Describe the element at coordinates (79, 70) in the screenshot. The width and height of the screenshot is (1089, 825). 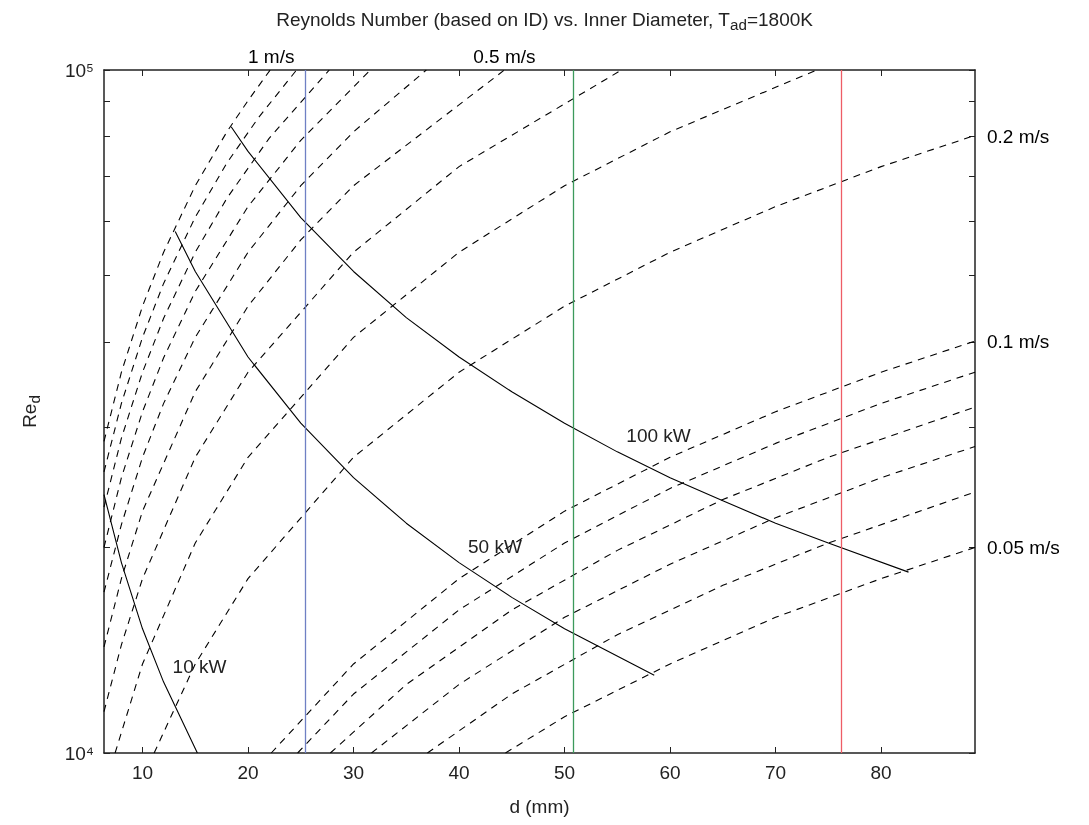
I see `y-tick-label: 10⁵` at that location.